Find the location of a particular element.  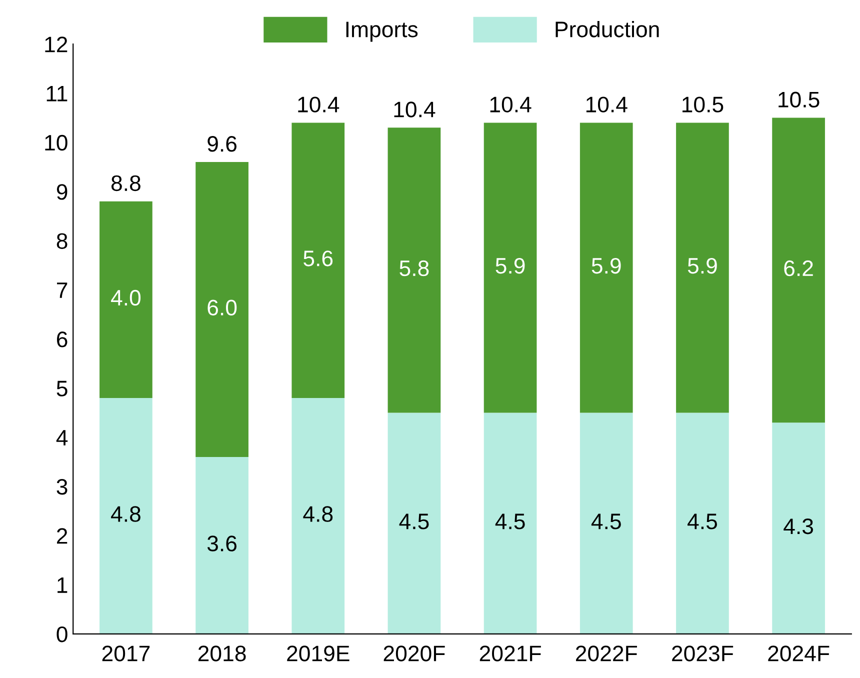

legend-label: Production is located at coordinates (607, 29).